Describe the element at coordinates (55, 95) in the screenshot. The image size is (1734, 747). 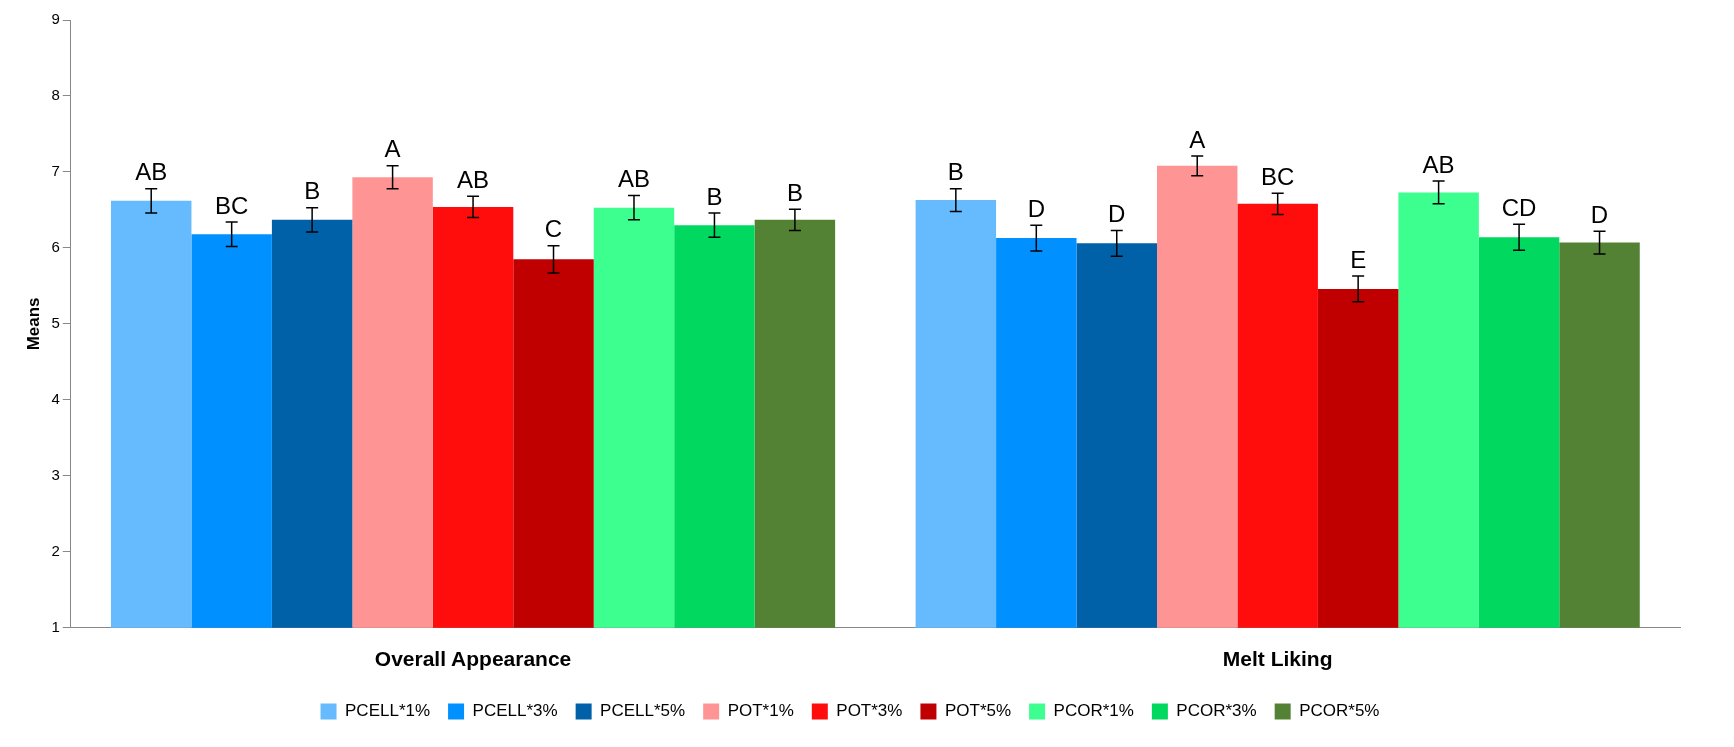
I see `y-tick-label: 8` at that location.